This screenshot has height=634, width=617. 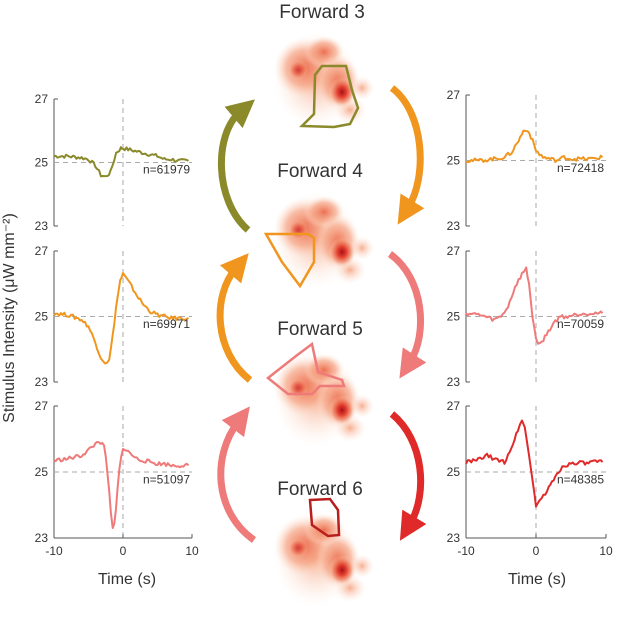 I want to click on trace-panel-right-3: 27 25 23-10 0 10 n=48385, so click(x=530, y=478).